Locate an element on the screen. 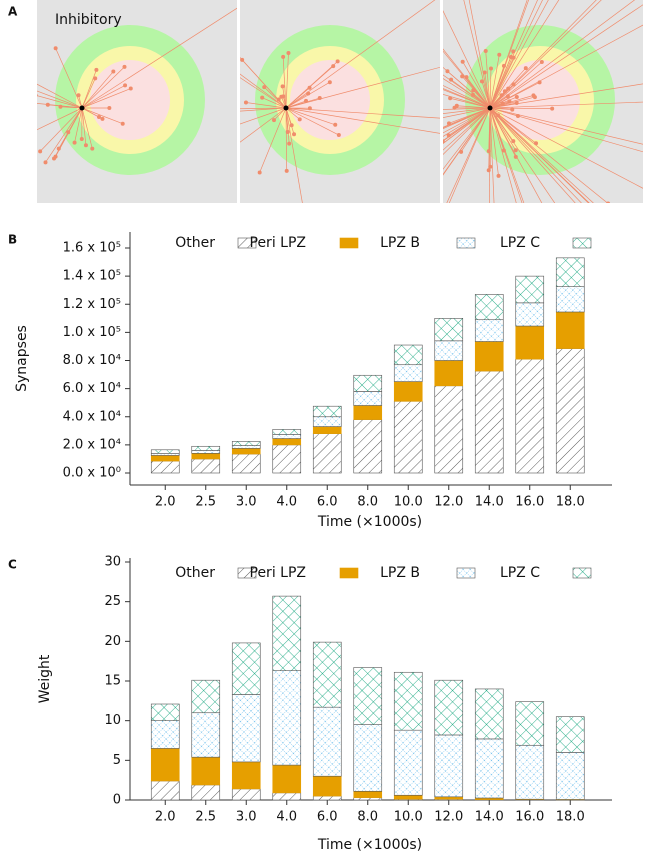 This screenshot has height=856, width=648. x-tick-label: 6.0 is located at coordinates (327, 502).